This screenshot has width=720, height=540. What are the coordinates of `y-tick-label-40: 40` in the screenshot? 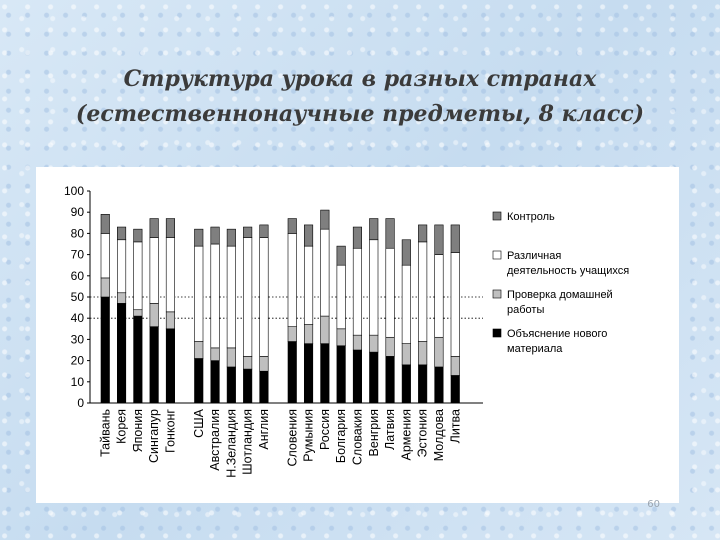 It's located at (78, 318).